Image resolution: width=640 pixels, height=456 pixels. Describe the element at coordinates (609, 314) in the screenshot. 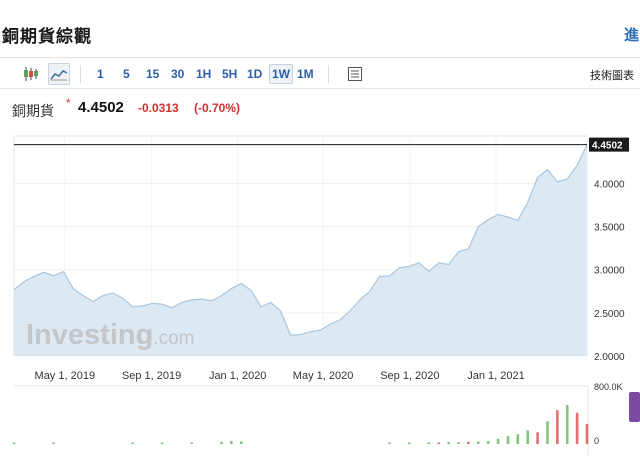

I see `y-tick-label: 2.5000` at that location.